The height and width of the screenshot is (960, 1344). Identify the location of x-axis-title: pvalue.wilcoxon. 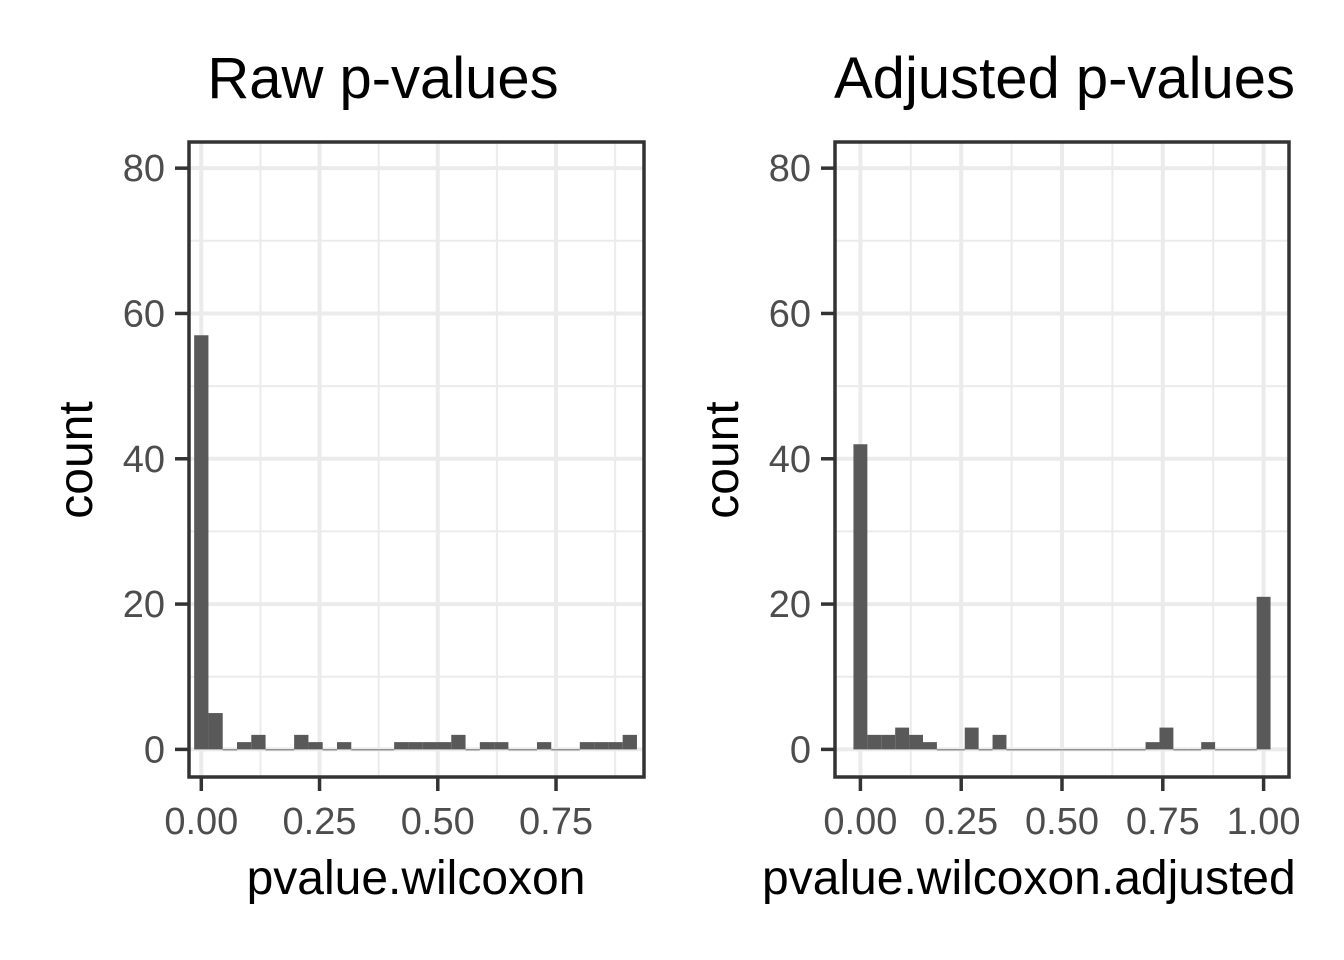
(416, 878).